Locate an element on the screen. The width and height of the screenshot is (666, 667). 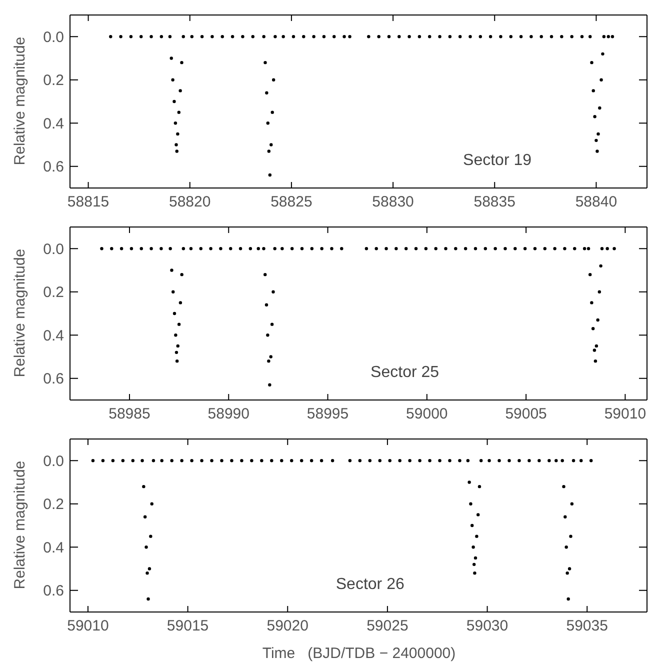
x-tick-label: 58840 is located at coordinates (596, 202).